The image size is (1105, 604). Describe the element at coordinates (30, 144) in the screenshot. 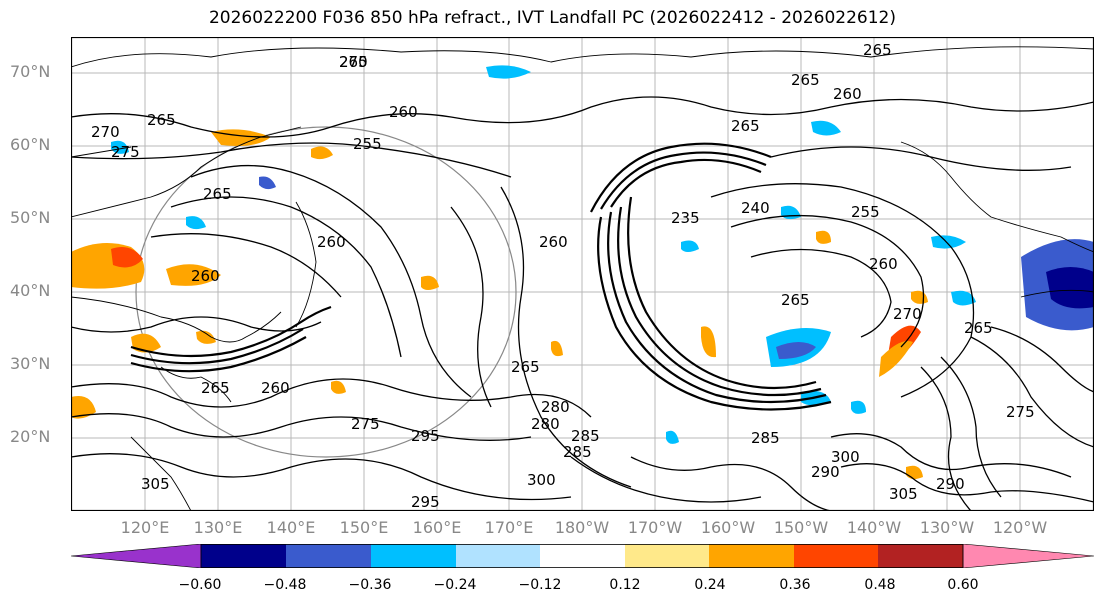

I see `lat-label-60n: 60°N` at that location.